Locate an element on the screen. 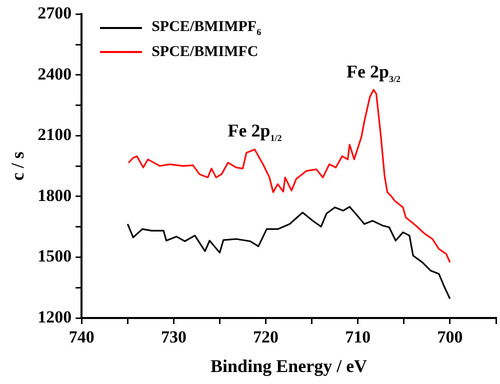 The width and height of the screenshot is (500, 384). x-tick-label: 700 is located at coordinates (450, 337).